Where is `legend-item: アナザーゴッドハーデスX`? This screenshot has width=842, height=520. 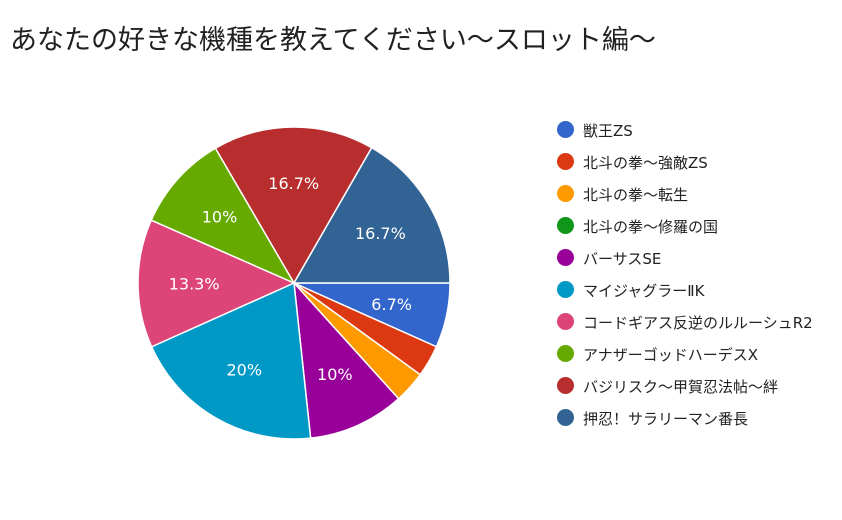
legend-item: アナザーゴッドハーデスX is located at coordinates (697, 355).